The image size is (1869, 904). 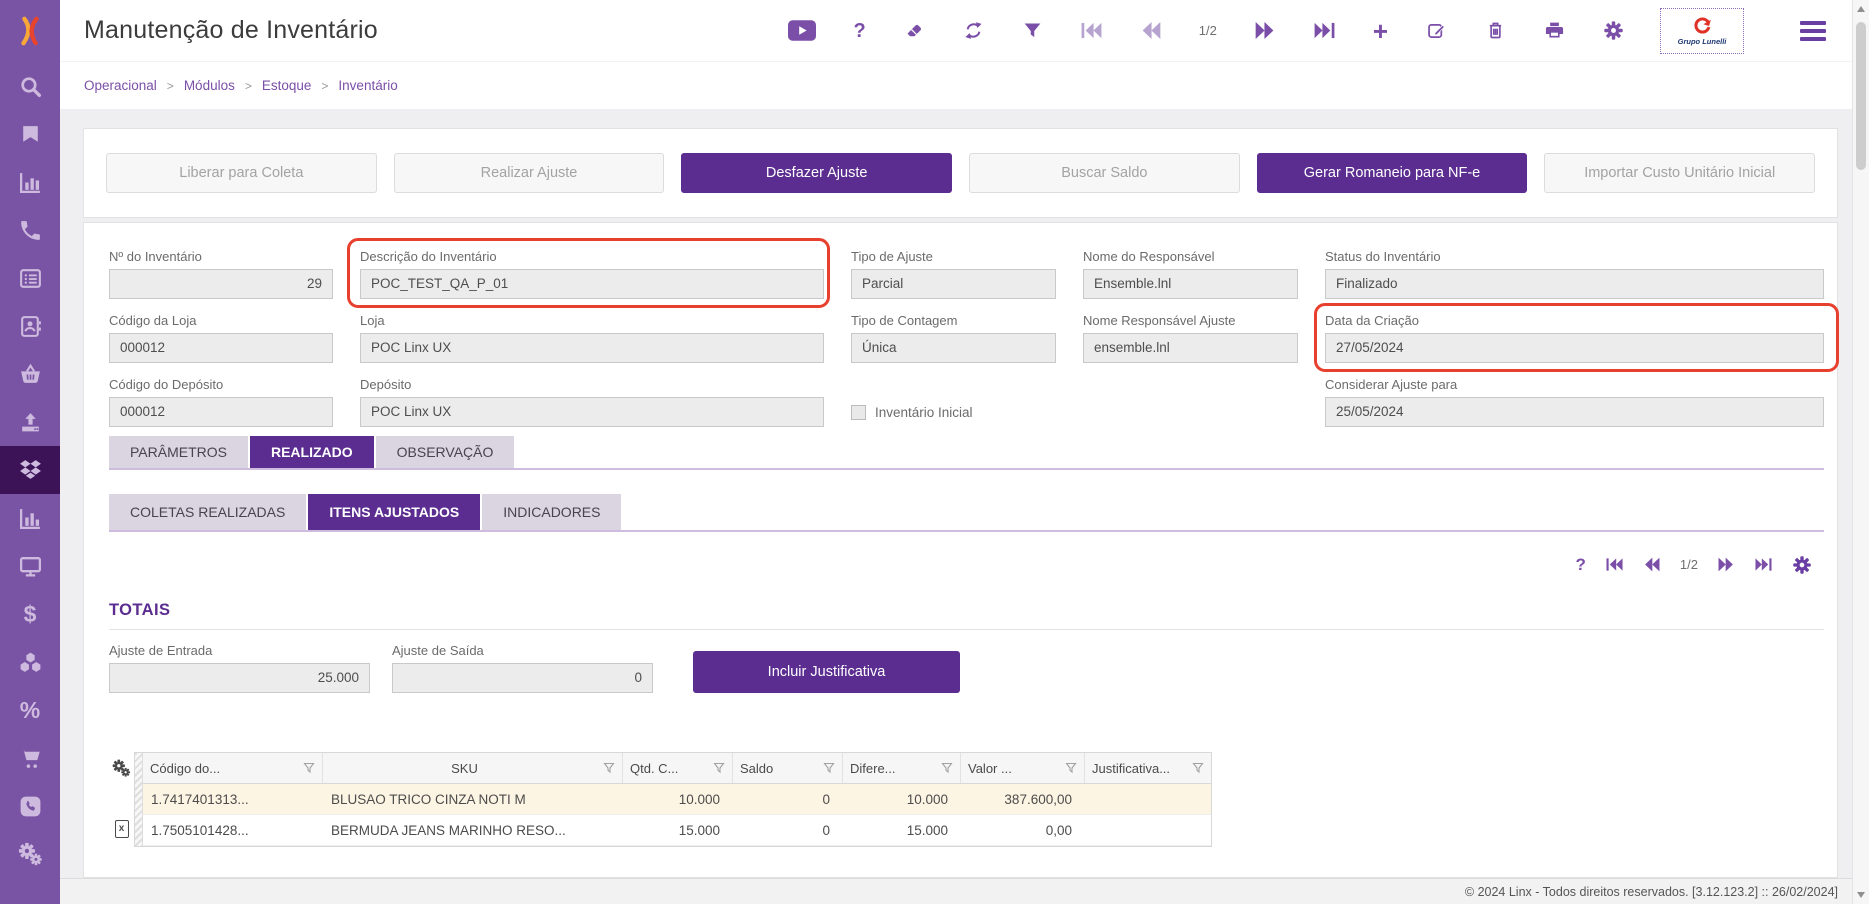 I want to click on data-criacao-input: 27/05/2024, so click(x=1574, y=348).